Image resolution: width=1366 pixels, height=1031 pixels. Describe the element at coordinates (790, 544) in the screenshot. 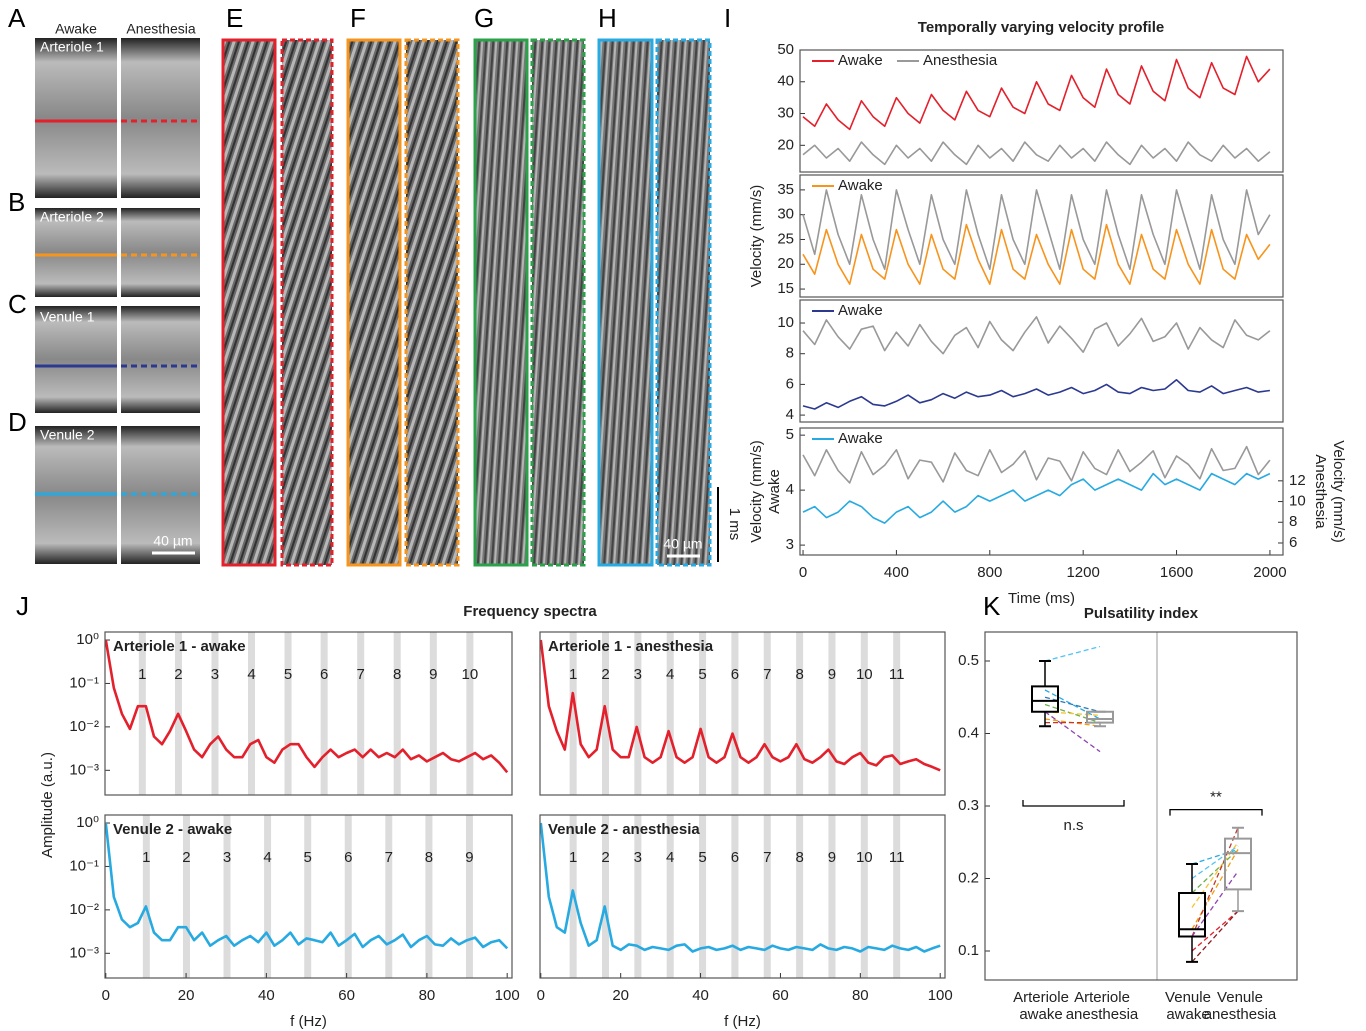

I see `y-tick-label: 3` at that location.